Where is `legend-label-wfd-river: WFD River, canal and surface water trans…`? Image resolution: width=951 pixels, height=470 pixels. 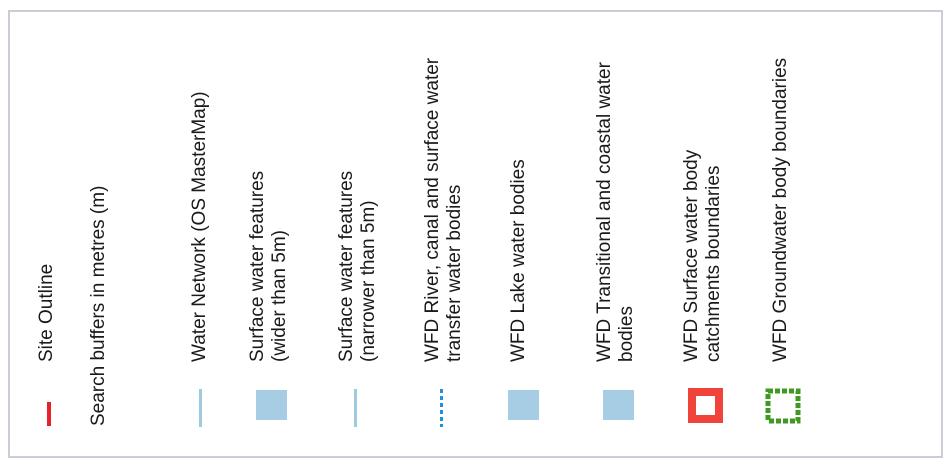 legend-label-wfd-river: WFD River, canal and surface water trans… is located at coordinates (444, 210).